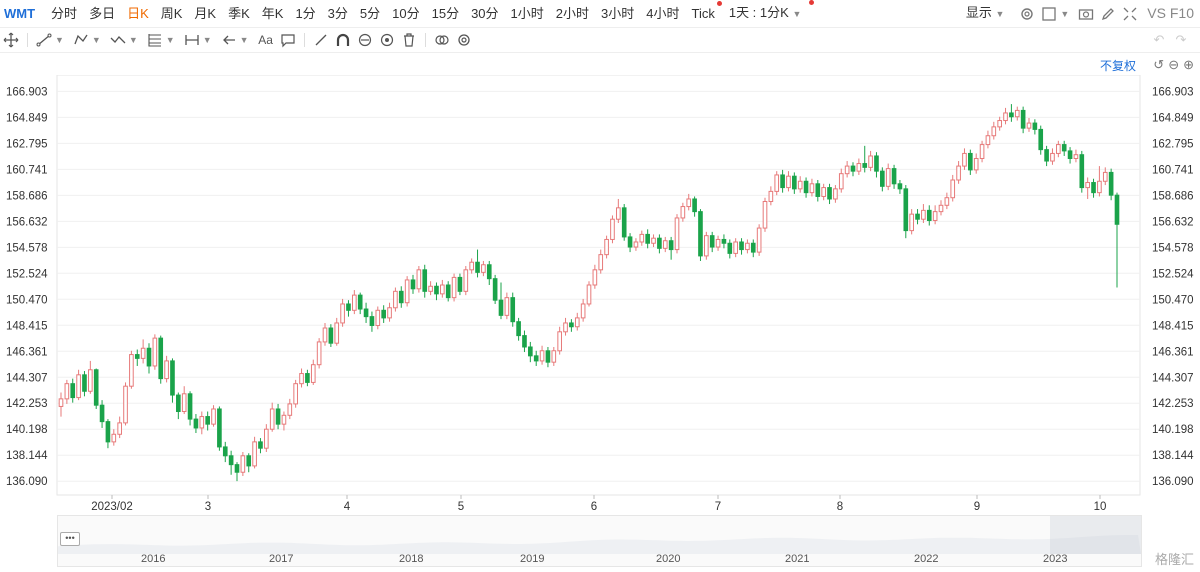 Image resolution: width=1200 pixels, height=572 pixels. Describe the element at coordinates (1170, 13) in the screenshot. I see `vs-f10-button: VS F10` at that location.